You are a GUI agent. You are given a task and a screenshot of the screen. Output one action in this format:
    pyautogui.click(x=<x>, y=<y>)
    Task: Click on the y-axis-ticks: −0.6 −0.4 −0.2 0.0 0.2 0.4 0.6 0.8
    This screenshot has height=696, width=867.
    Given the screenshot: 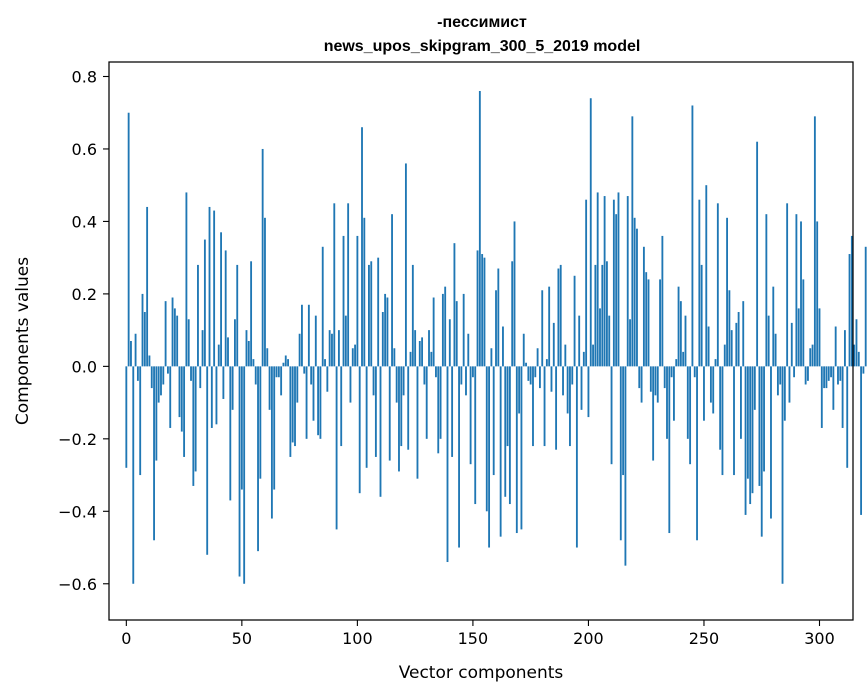 What is the action you would take?
    pyautogui.click(x=83, y=330)
    